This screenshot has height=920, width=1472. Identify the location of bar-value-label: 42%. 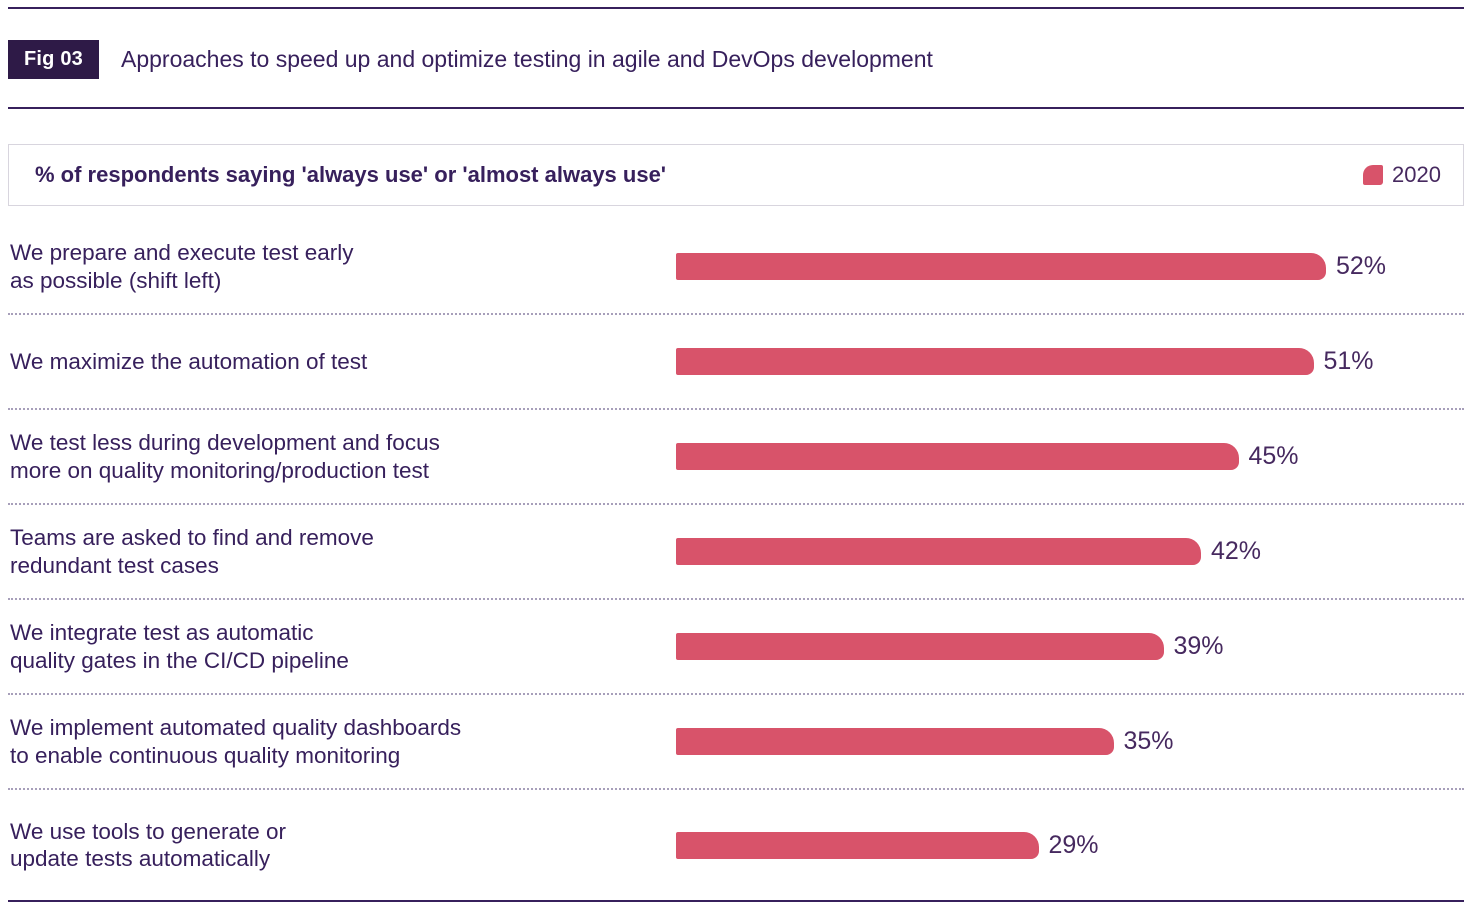
(1236, 551).